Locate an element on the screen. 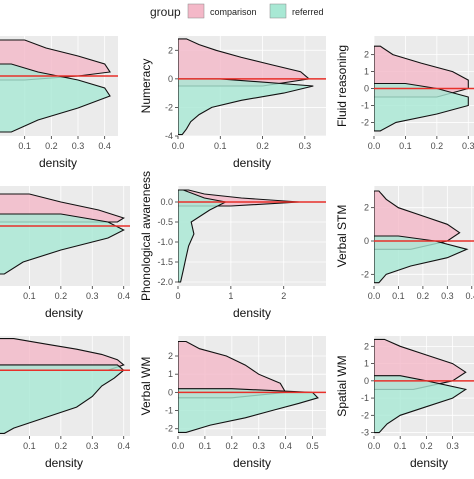 This screenshot has height=479, width=474. y-axis-title: Fluid reasoning is located at coordinates (342, 86).